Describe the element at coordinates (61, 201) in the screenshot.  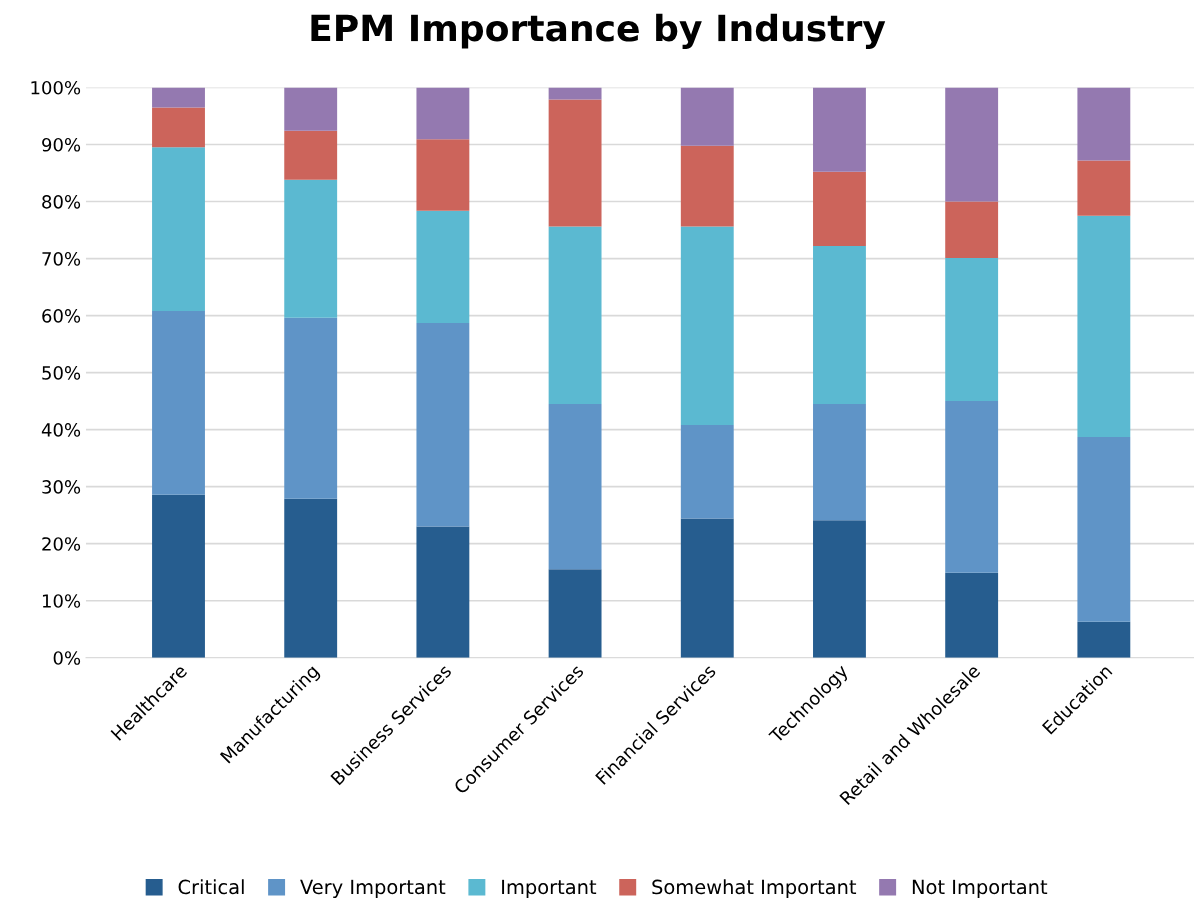
I see `y-tick-label: 80%` at that location.